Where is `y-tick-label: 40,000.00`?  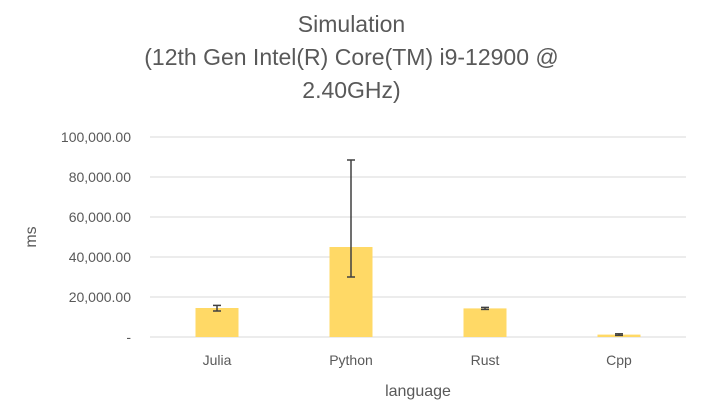 y-tick-label: 40,000.00 is located at coordinates (100, 257).